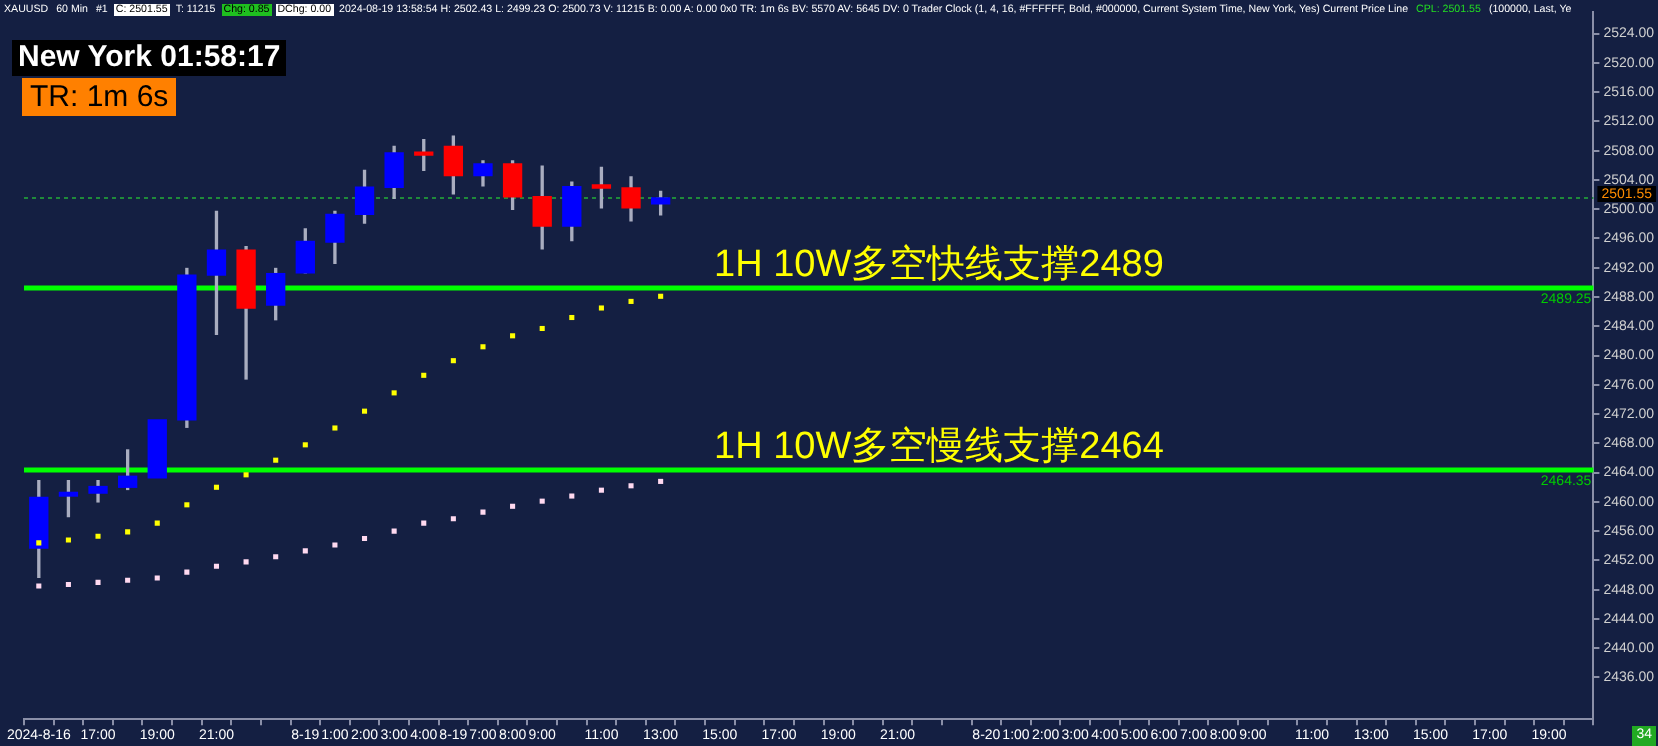  What do you see at coordinates (157, 449) in the screenshot?
I see `candlestick` at bounding box center [157, 449].